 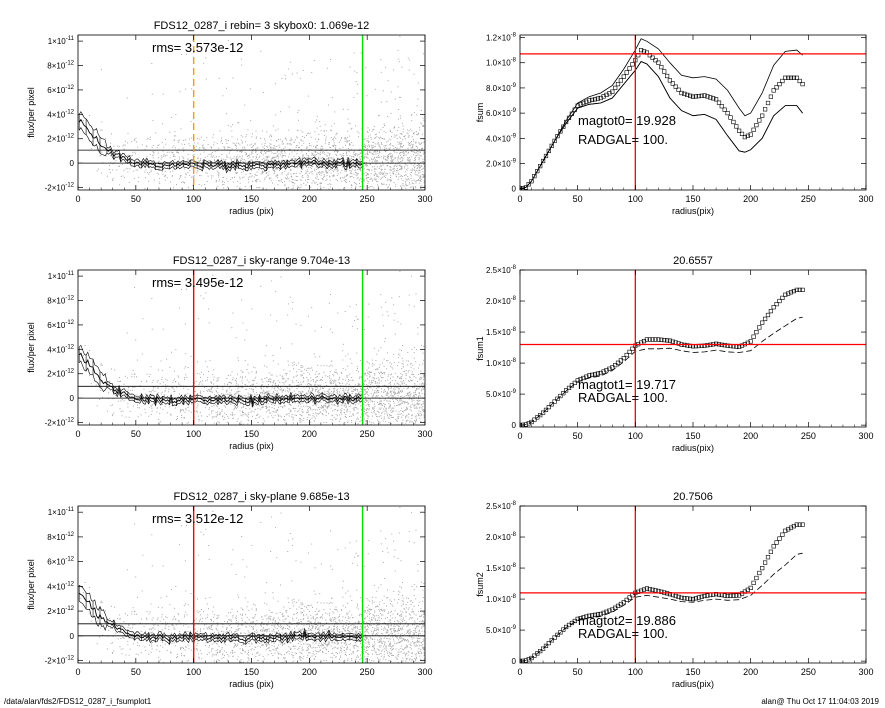 What do you see at coordinates (719, 102) in the screenshot?
I see `fsum-marker` at bounding box center [719, 102].